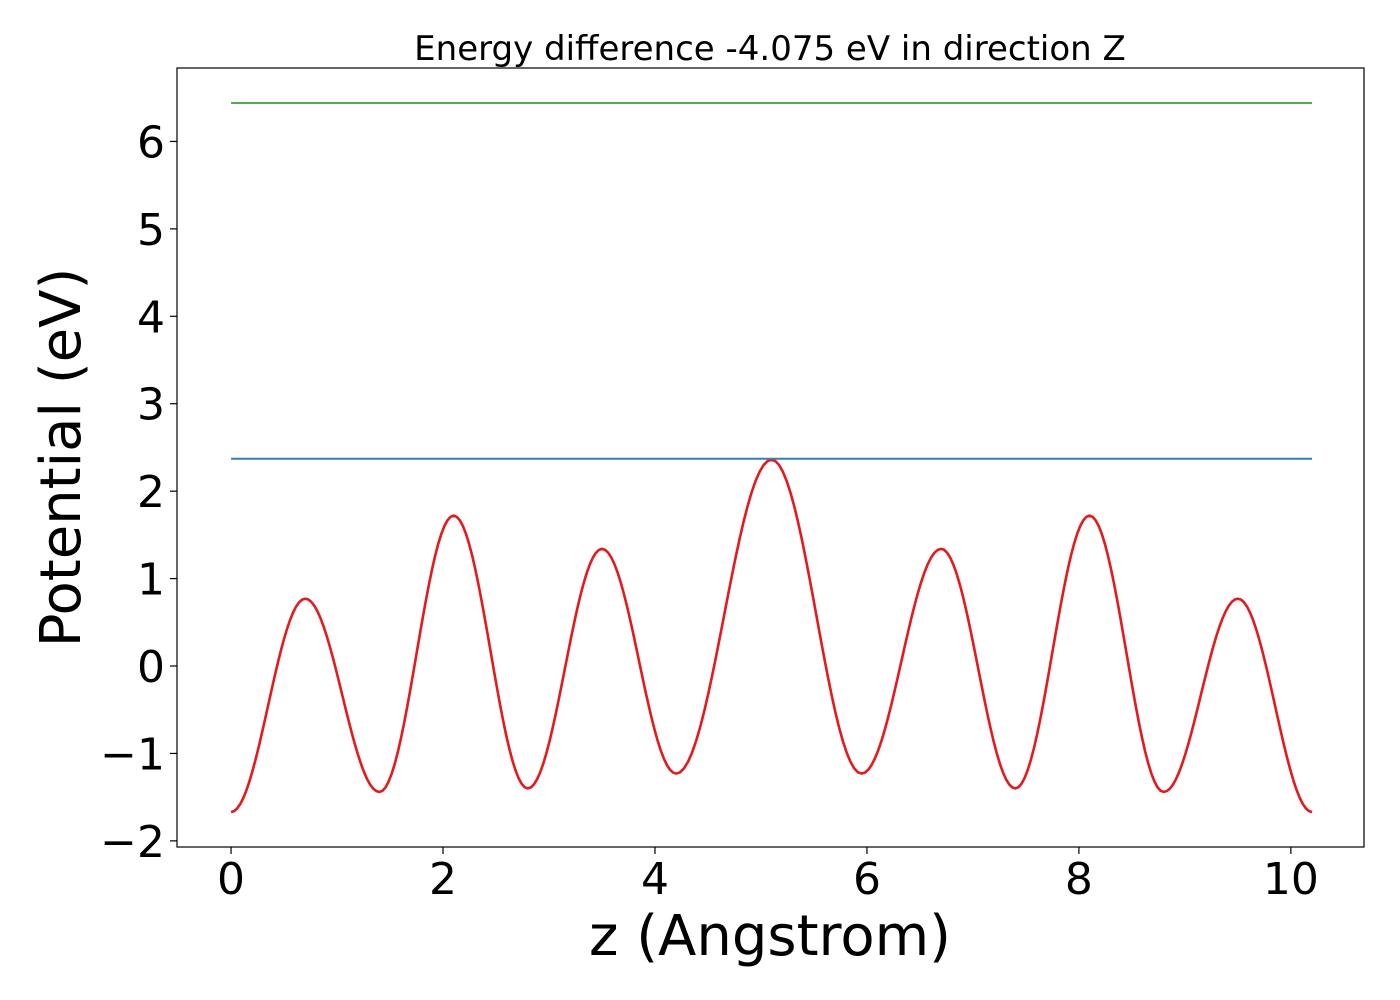 Image resolution: width=1400 pixels, height=1000 pixels. What do you see at coordinates (61, 458) in the screenshot?
I see `y-axis-label: Potential (eV)` at bounding box center [61, 458].